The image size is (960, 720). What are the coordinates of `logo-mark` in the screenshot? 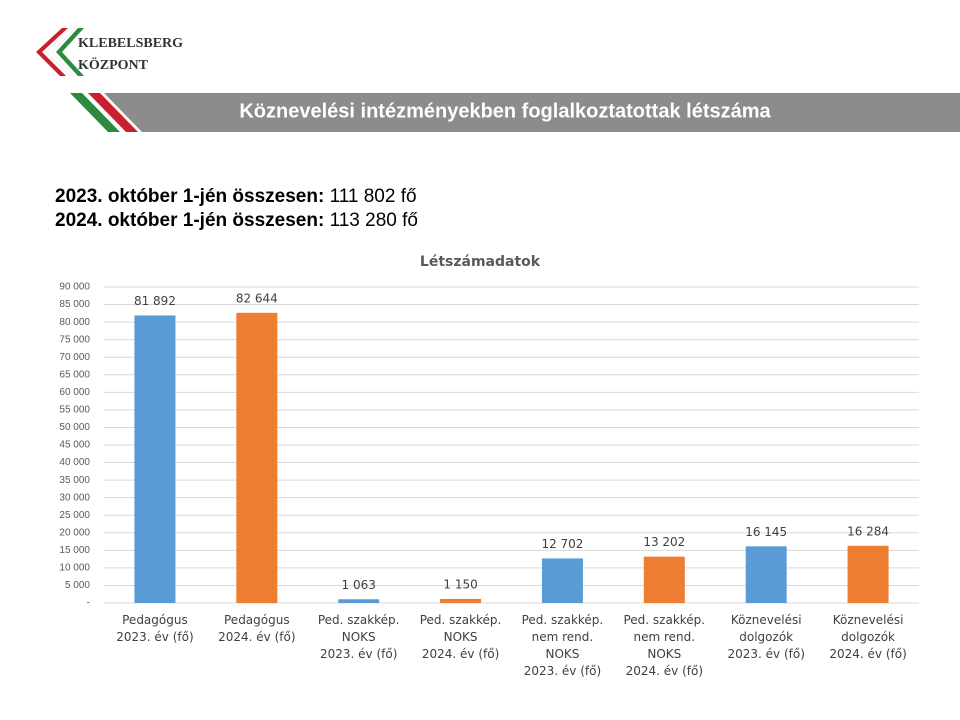 It's located at (60, 52).